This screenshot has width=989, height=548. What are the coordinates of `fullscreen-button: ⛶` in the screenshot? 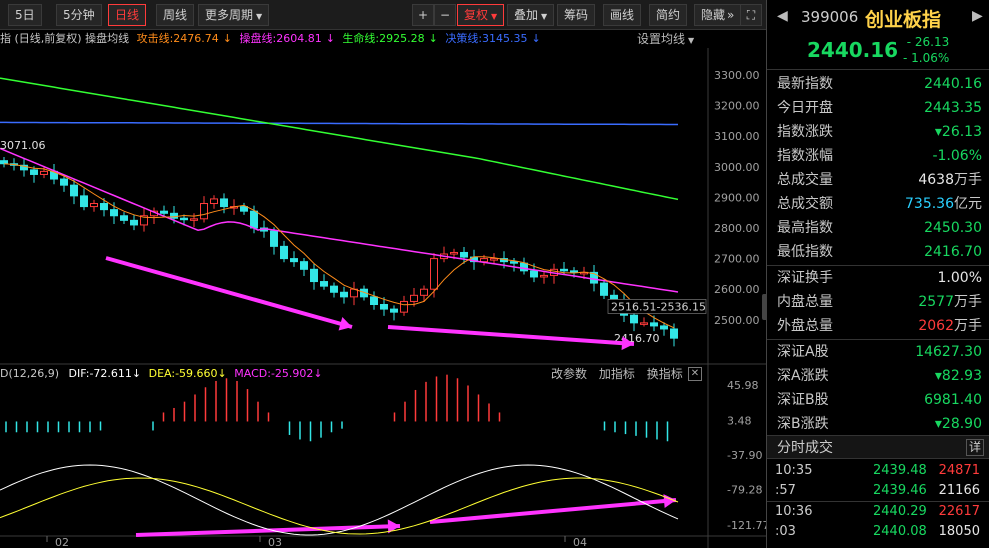 It's located at (751, 15).